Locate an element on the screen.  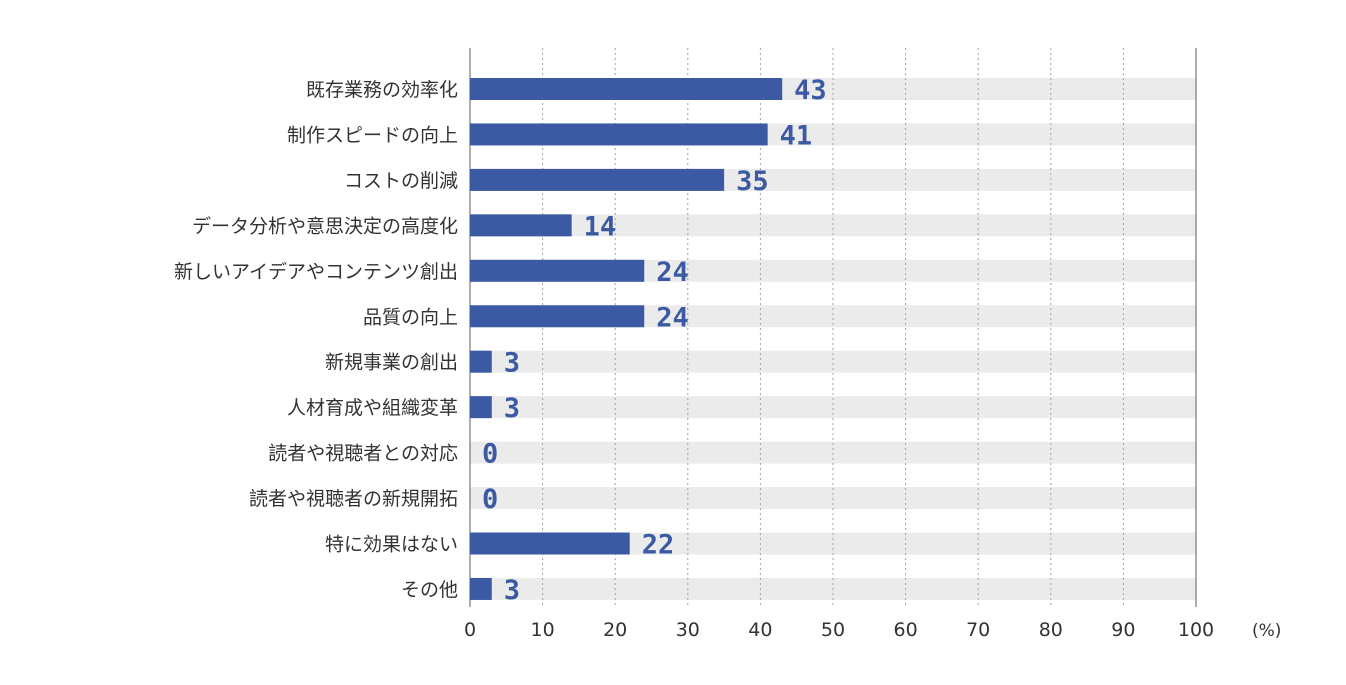
category-label: 新しいアイデアやコンテンツ創出 is located at coordinates (316, 272).